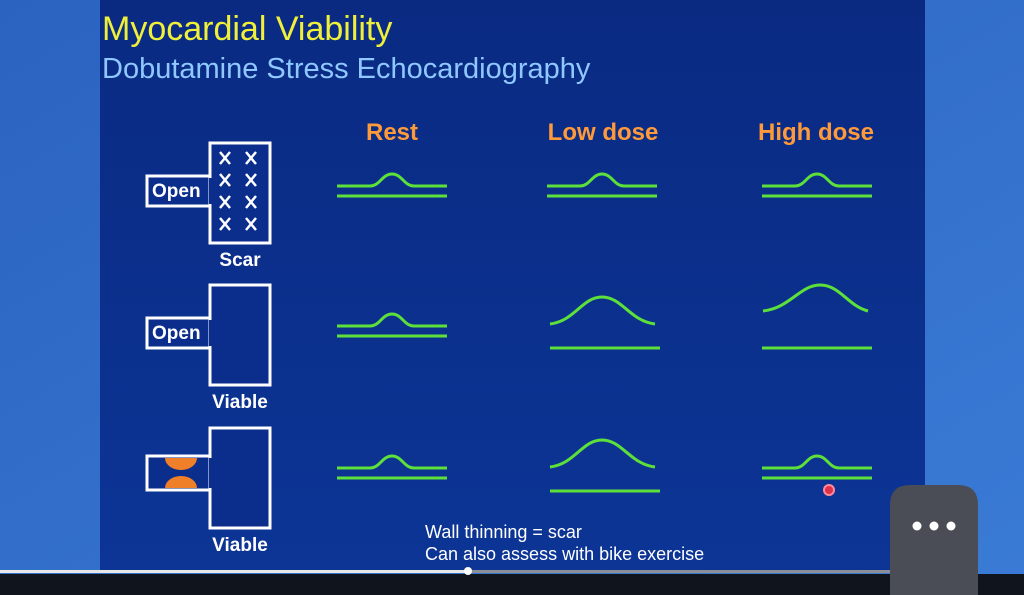 The image size is (1024, 595). Describe the element at coordinates (829, 490) in the screenshot. I see `pointer` at that location.